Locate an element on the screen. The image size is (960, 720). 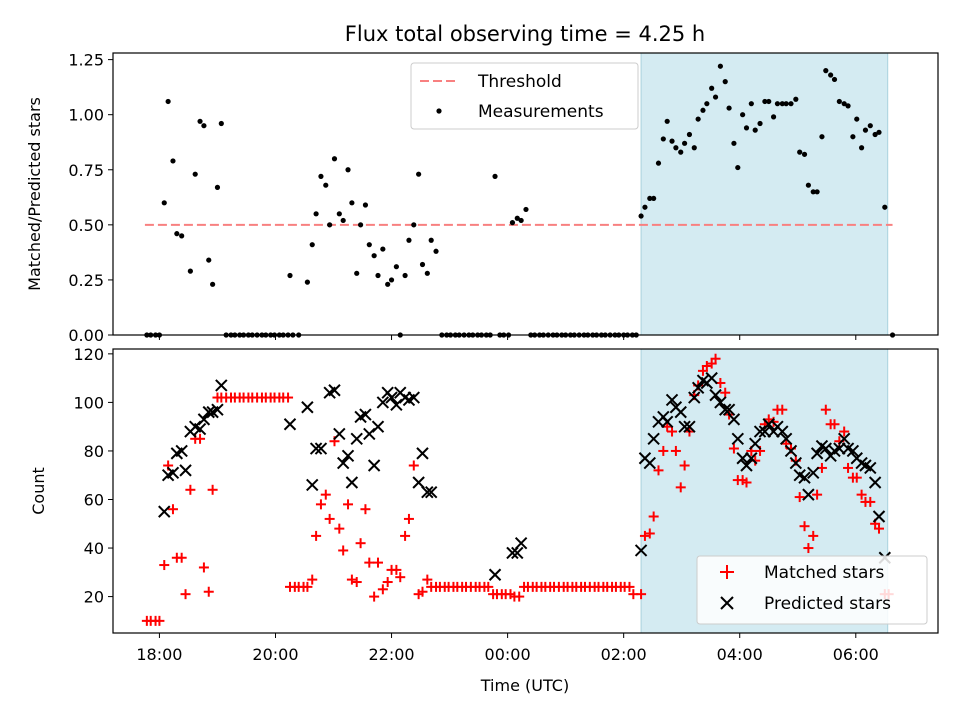
bottom-ytick-label: 40 is located at coordinates (94, 548).